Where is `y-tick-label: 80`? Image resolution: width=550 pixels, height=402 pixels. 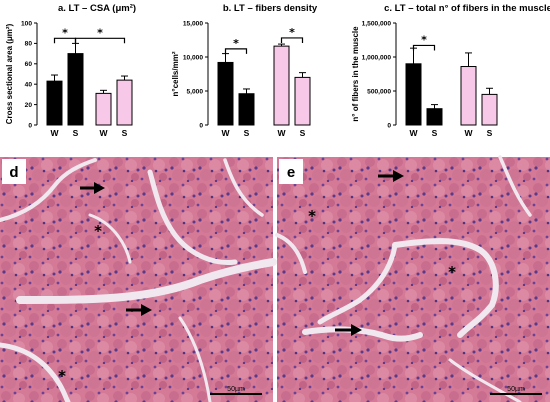 y-tick-label: 80 is located at coordinates (29, 44).